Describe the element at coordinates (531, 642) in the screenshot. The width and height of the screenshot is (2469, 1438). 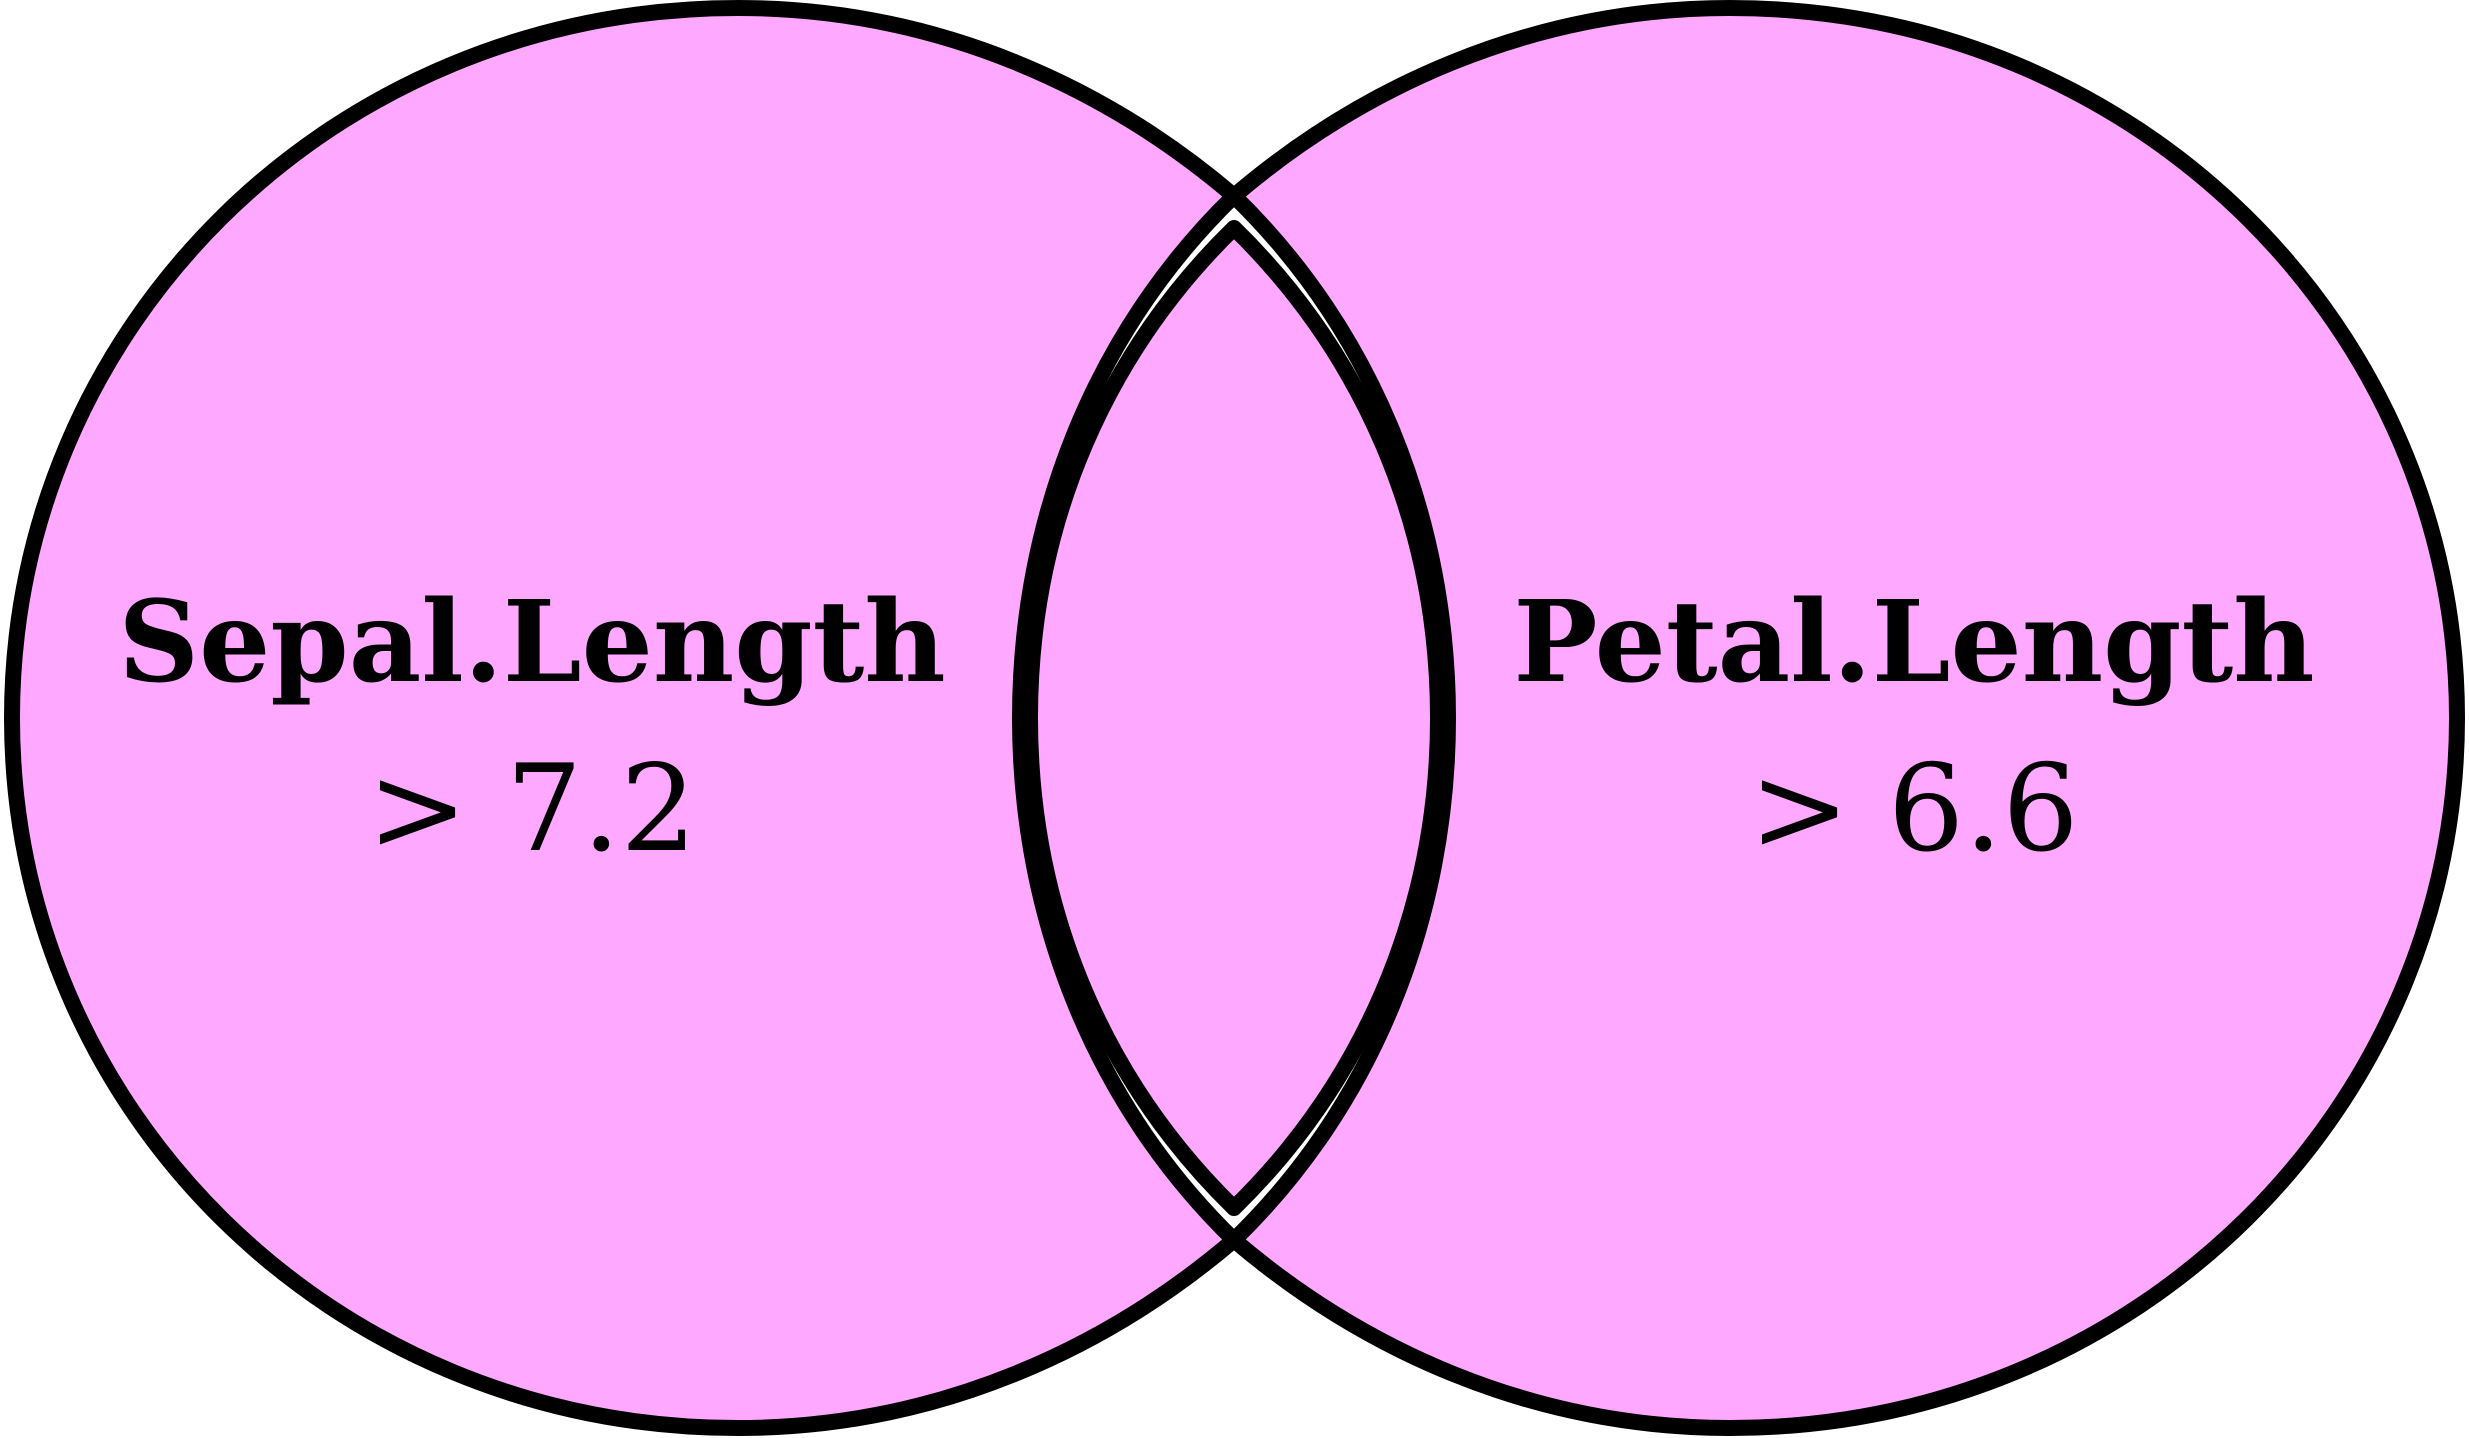
I see `set-label-left: Sepal.Length` at that location.